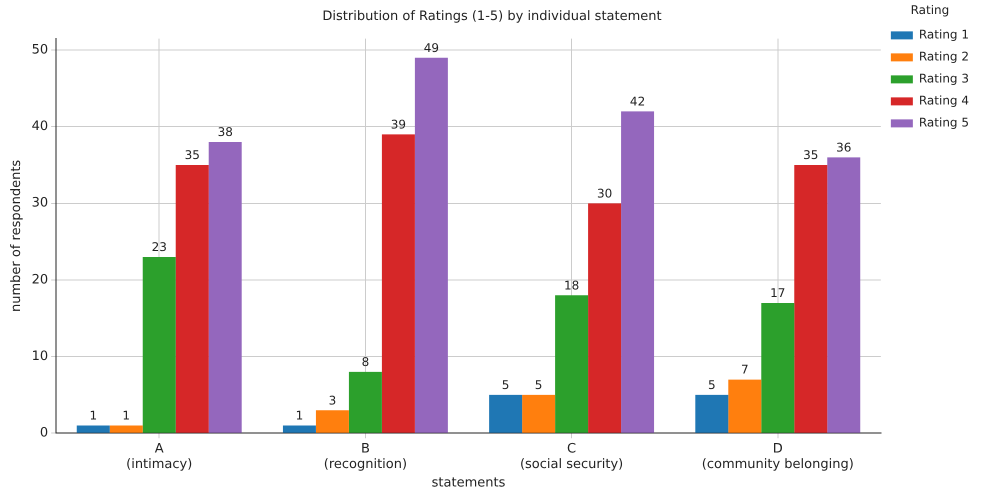 This screenshot has width=999, height=491. Describe the element at coordinates (572, 285) in the screenshot. I see `data-label: 18` at that location.